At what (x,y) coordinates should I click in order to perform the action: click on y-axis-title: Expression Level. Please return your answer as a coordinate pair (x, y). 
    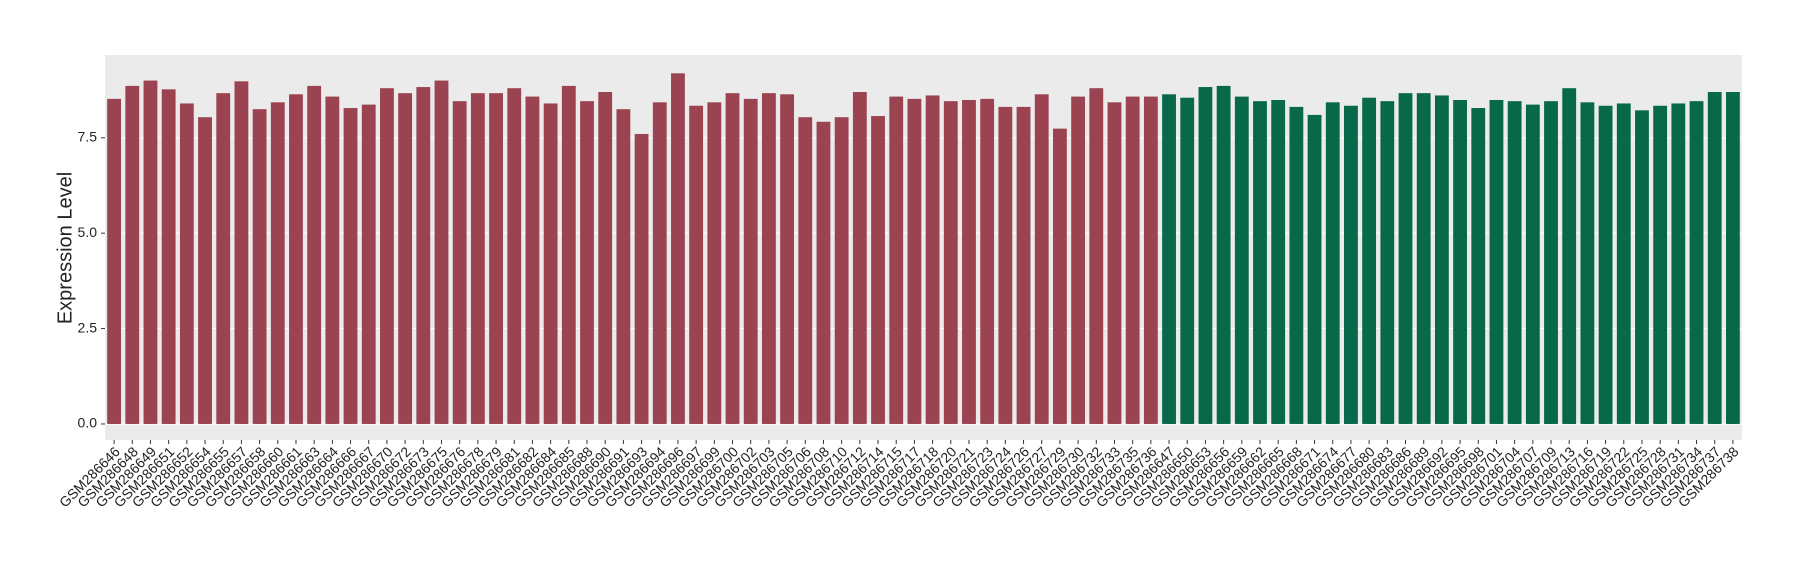
    Looking at the image, I should click on (65, 248).